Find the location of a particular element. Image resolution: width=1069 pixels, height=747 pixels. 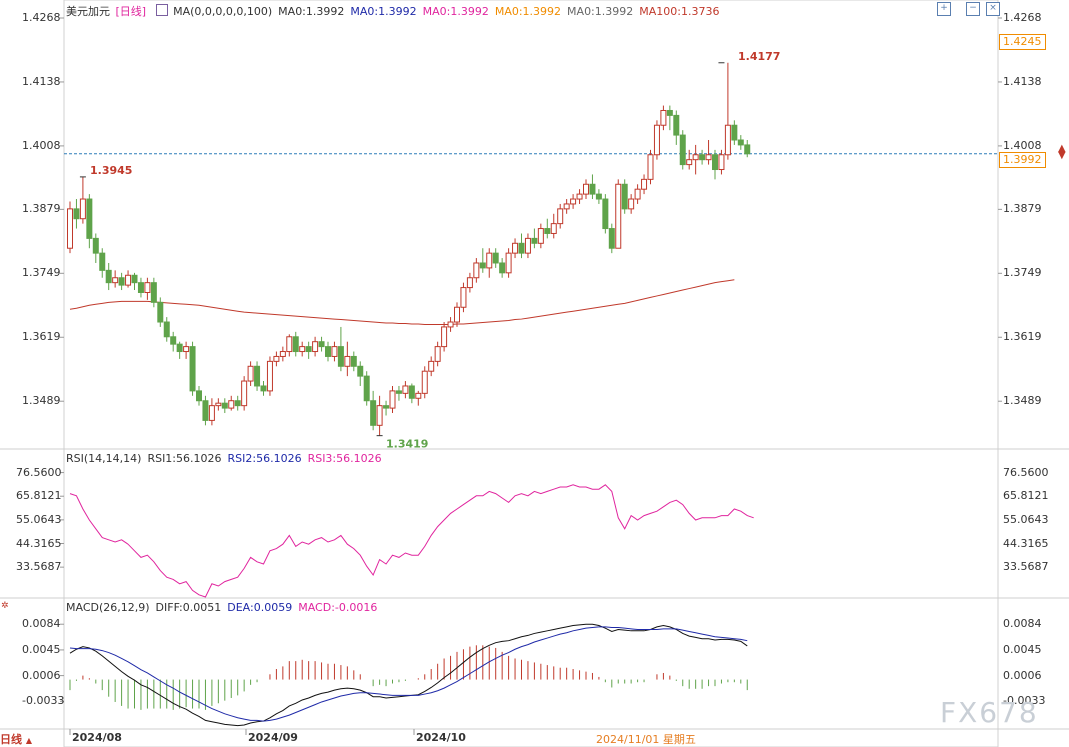

diff-line is located at coordinates (408, 675).